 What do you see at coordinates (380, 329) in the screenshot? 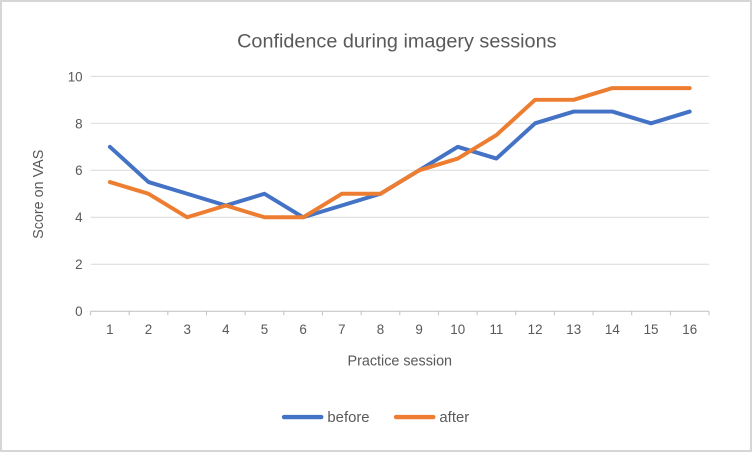
I see `x-tick-label: 8` at bounding box center [380, 329].